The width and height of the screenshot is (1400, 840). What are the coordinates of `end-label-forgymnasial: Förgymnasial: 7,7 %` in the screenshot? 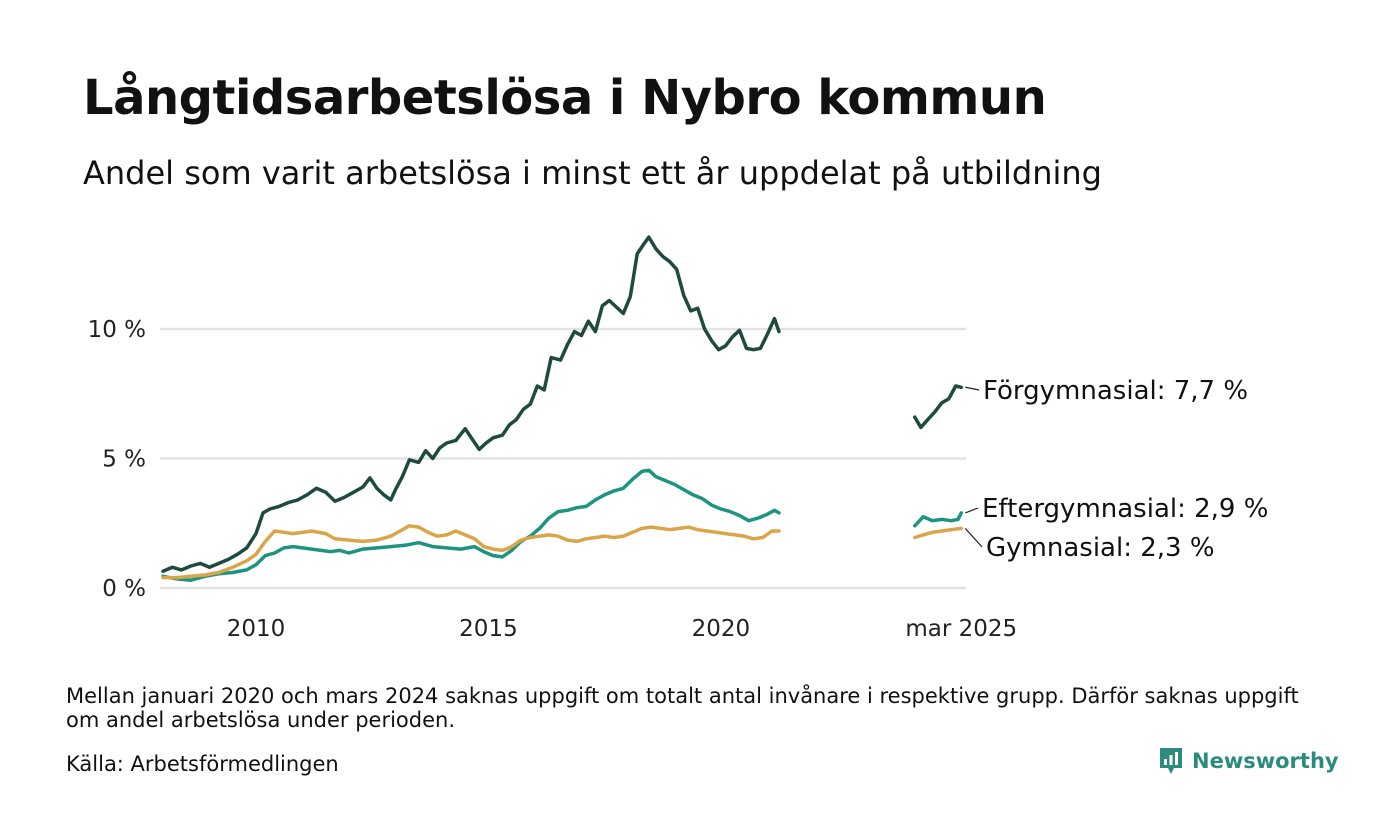 It's located at (1115, 391).